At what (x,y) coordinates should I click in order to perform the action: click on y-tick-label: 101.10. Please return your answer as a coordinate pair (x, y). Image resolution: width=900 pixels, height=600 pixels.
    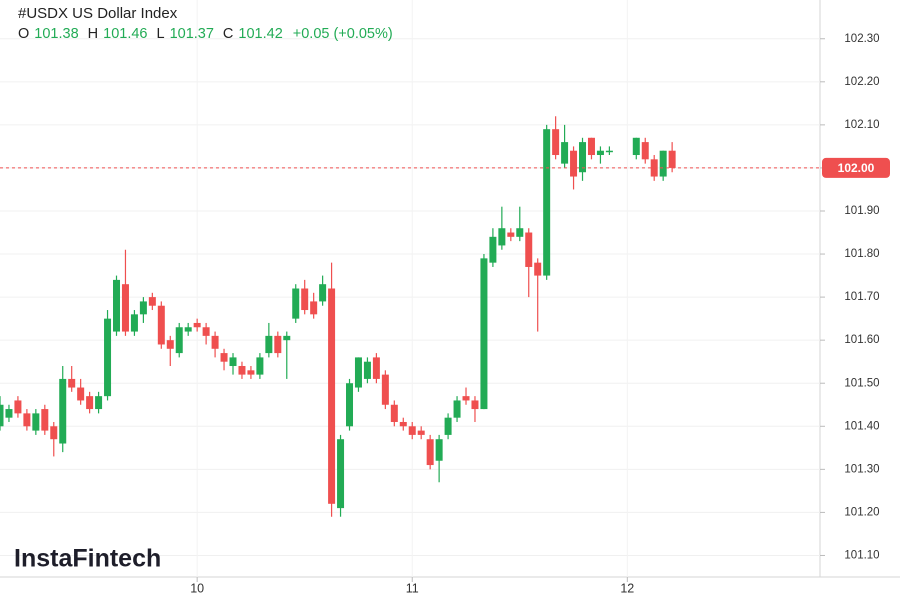
    Looking at the image, I should click on (861, 556).